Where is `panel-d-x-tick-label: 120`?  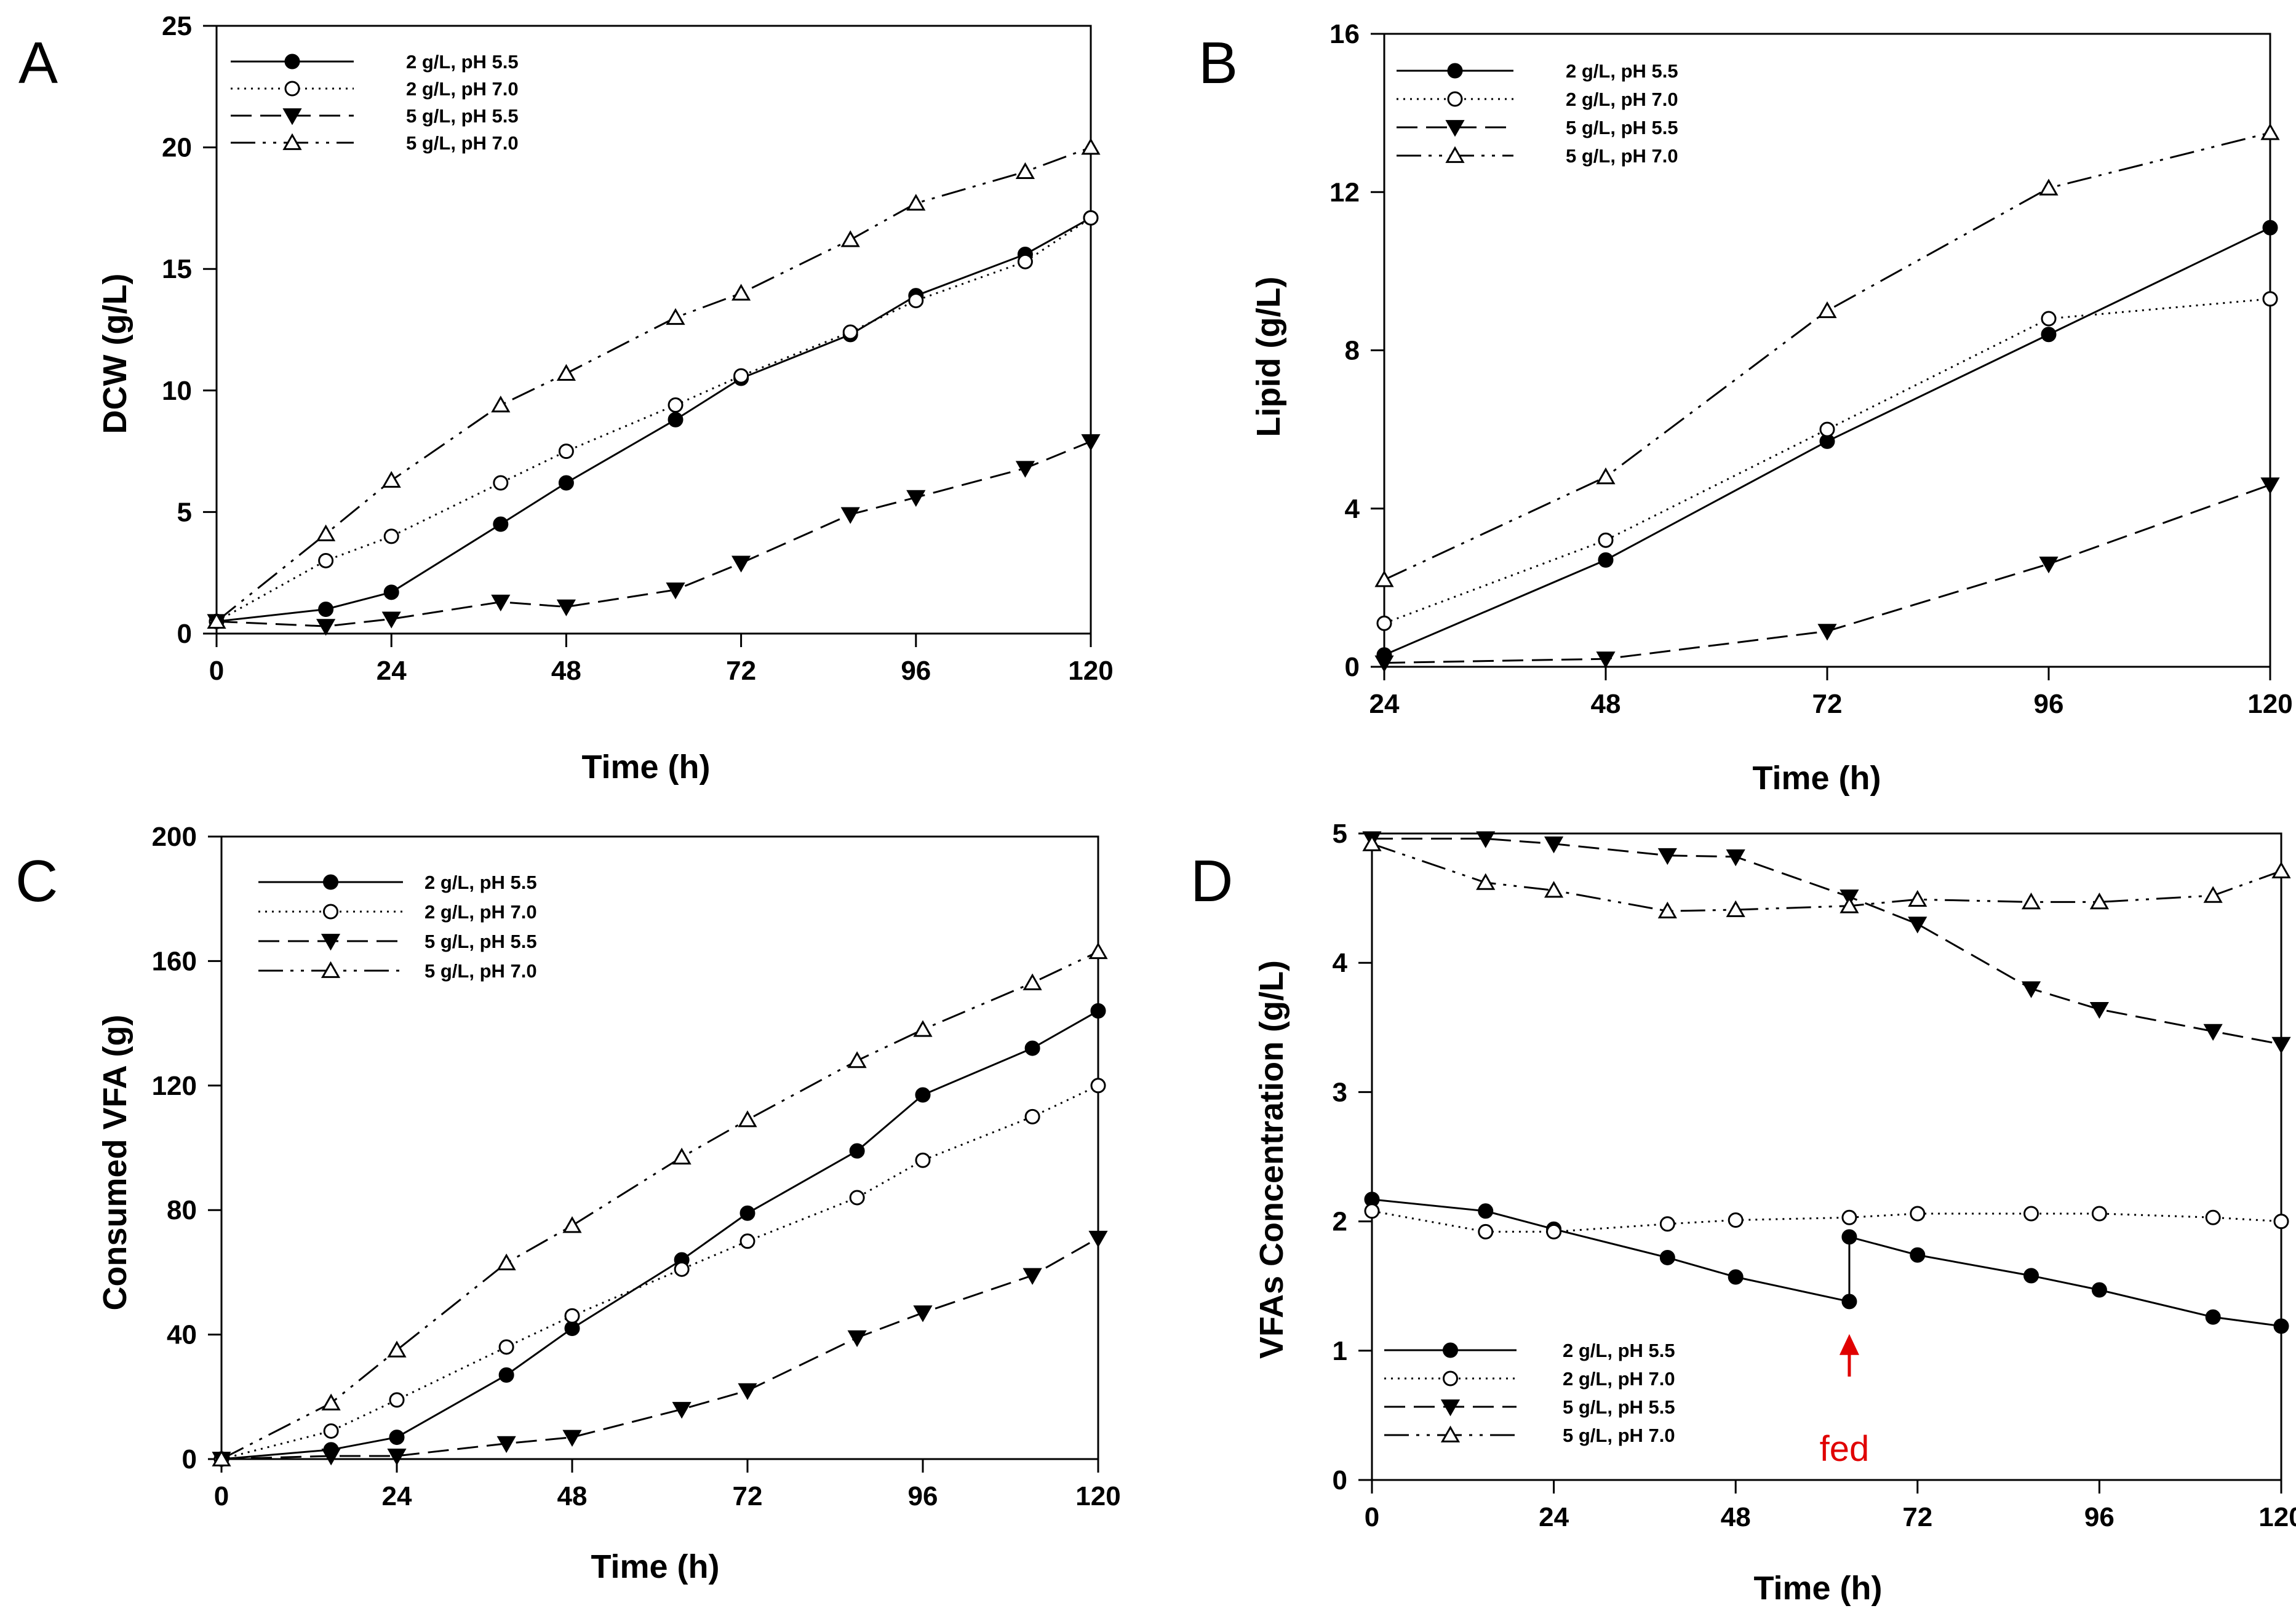
panel-d-x-tick-label: 120 is located at coordinates (2277, 1517).